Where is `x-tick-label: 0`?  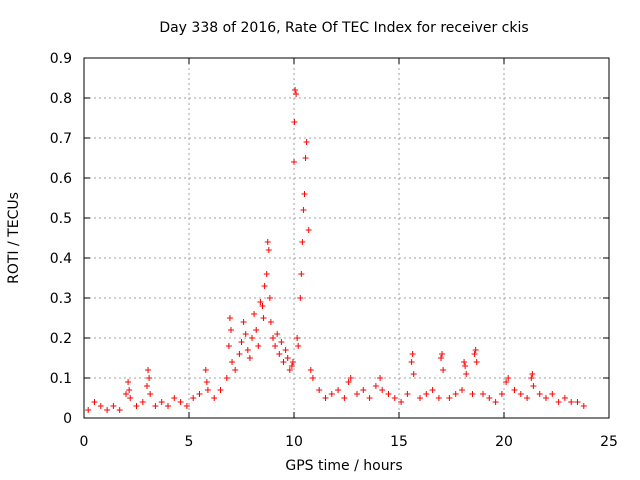
x-tick-label: 0 is located at coordinates (84, 442).